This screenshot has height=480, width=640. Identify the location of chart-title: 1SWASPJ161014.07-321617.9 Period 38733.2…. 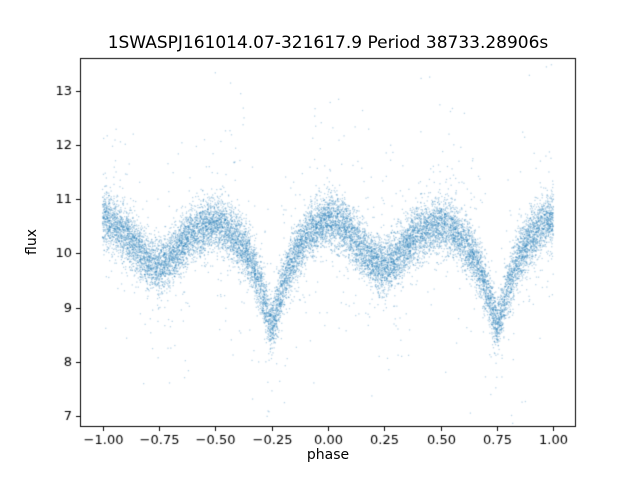
(328, 43).